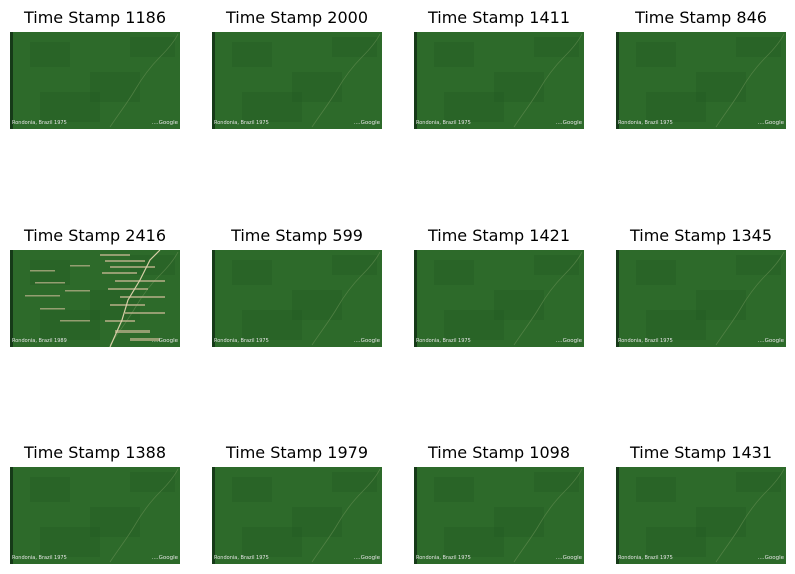  Describe the element at coordinates (95, 452) in the screenshot. I see `panel-title: Time Stamp 1388` at that location.